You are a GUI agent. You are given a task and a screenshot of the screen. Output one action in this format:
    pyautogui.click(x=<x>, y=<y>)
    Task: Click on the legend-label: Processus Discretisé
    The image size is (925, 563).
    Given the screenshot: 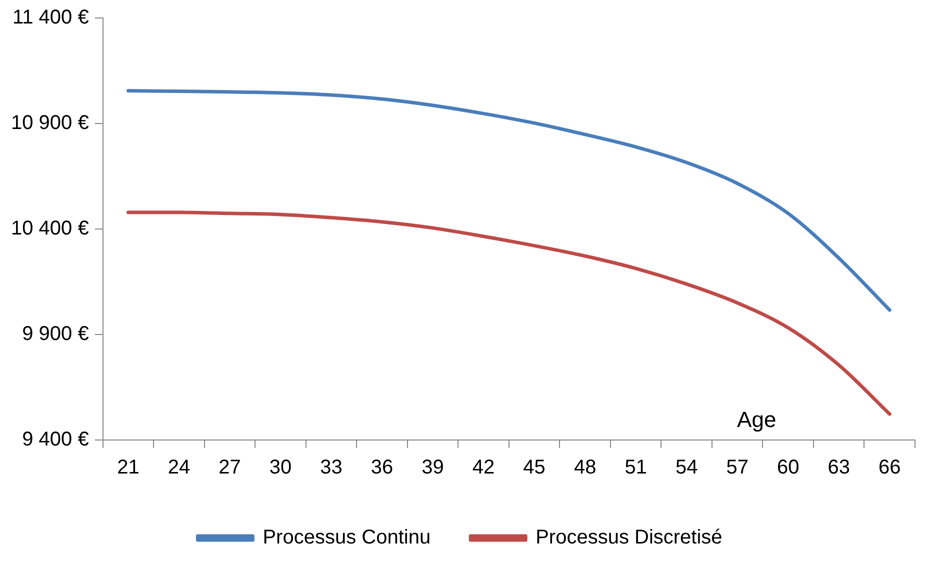 What is the action you would take?
    pyautogui.click(x=629, y=537)
    